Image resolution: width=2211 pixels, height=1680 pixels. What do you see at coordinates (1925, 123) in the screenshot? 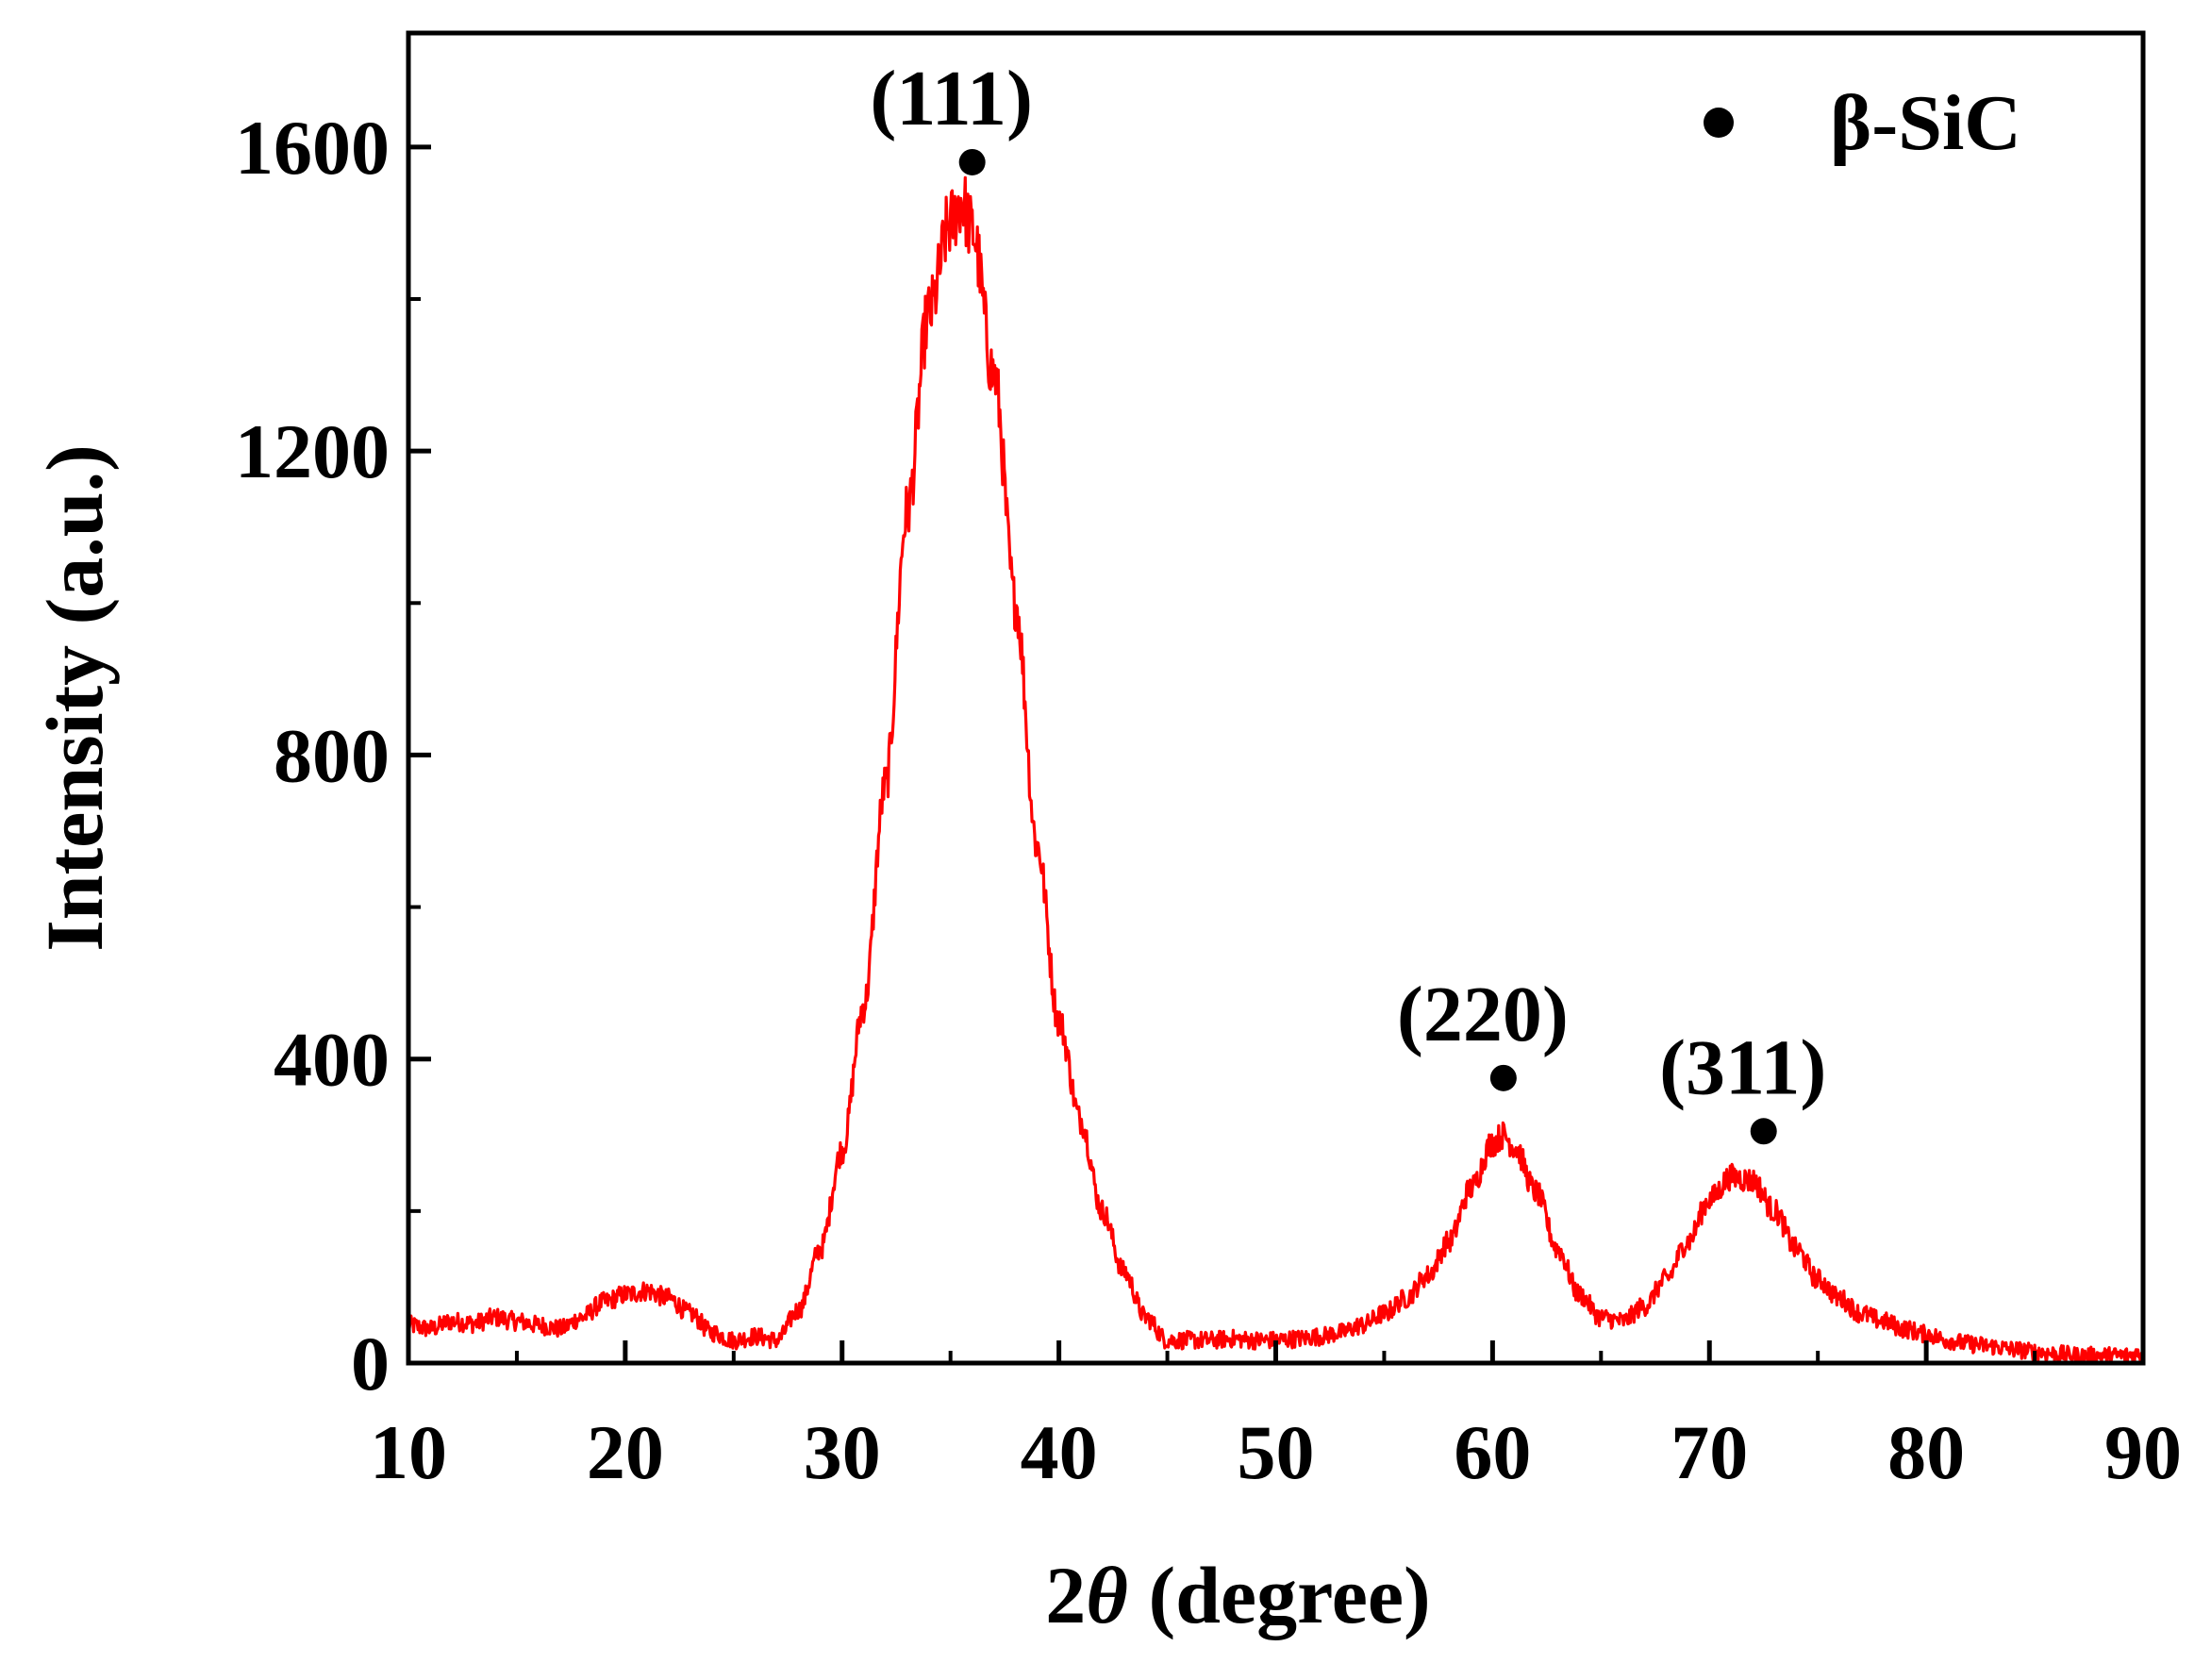
I see `legend-label: β-SiC` at bounding box center [1925, 123].